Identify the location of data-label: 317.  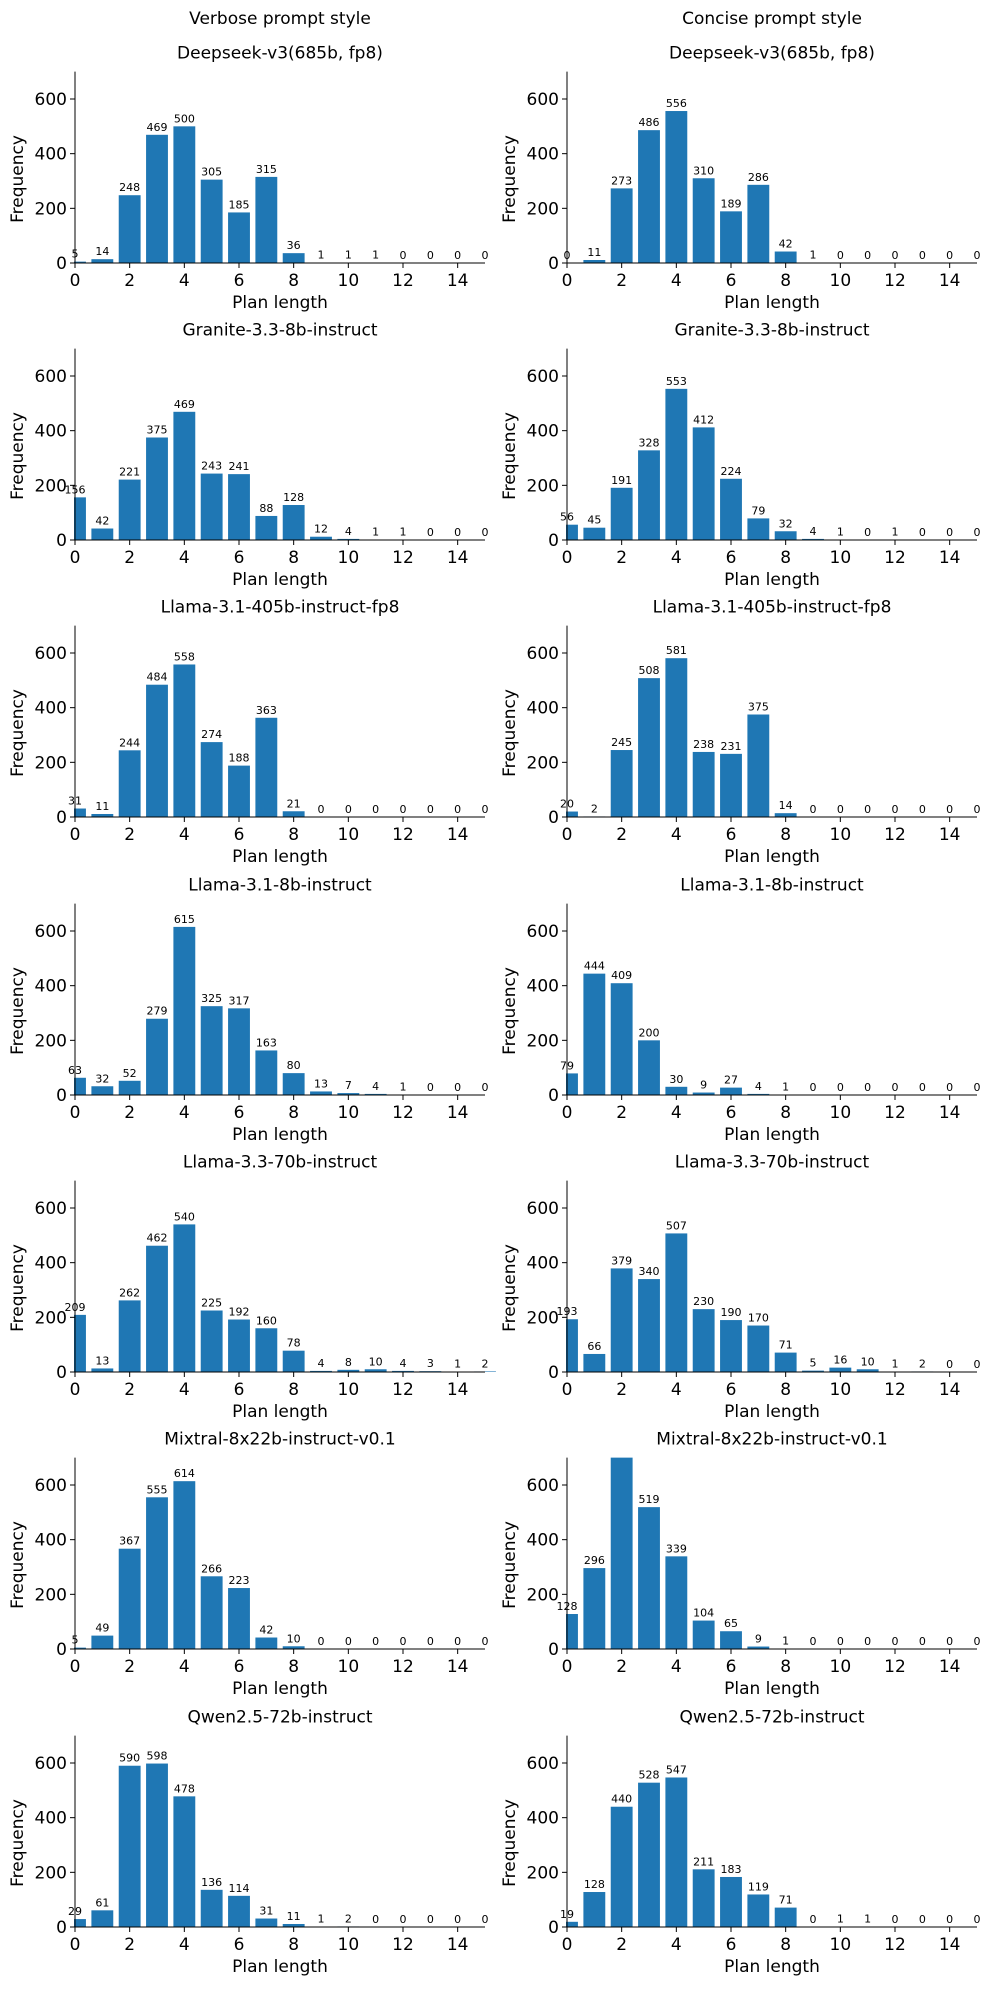
(239, 1000).